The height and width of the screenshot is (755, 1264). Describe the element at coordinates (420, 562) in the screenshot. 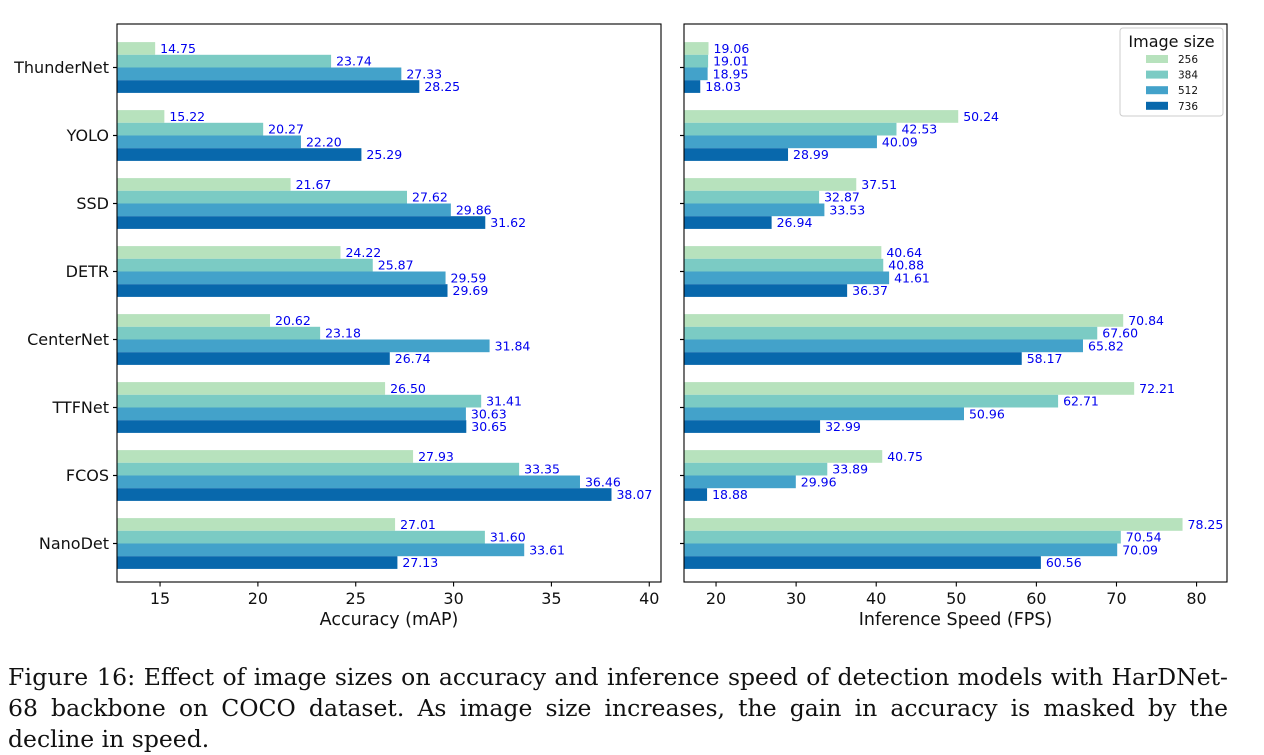

I see `accuracy-value-label-nanodet-736: 27.13` at that location.